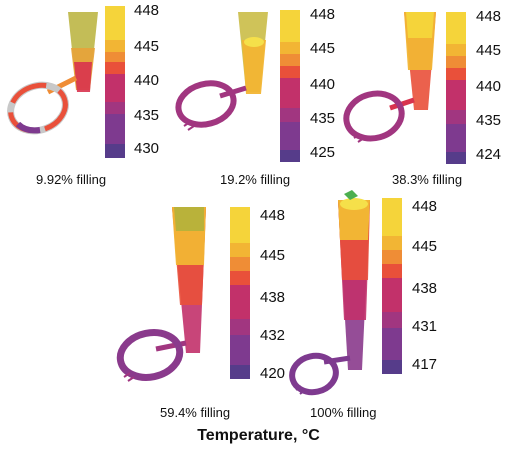  What do you see at coordinates (255, 179) in the screenshot?
I see `panel-caption: 19.2% filling` at bounding box center [255, 179].